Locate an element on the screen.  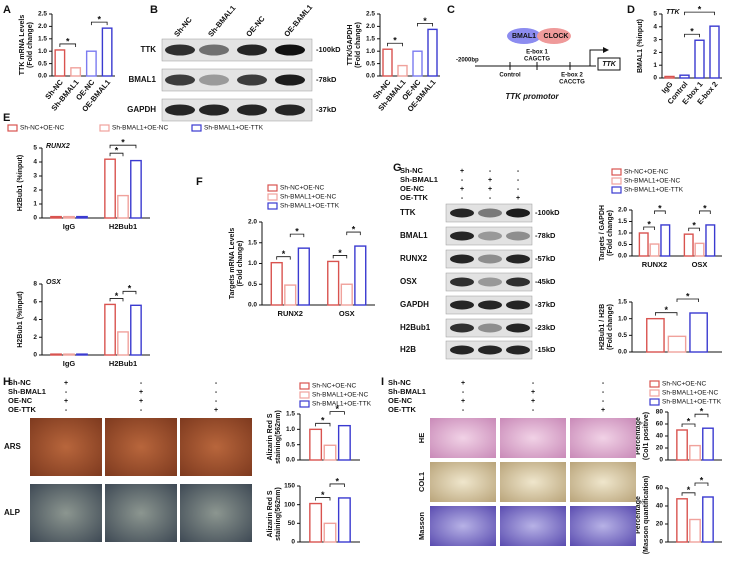
blot-size-label: -78kD is located at coordinates (545, 235).